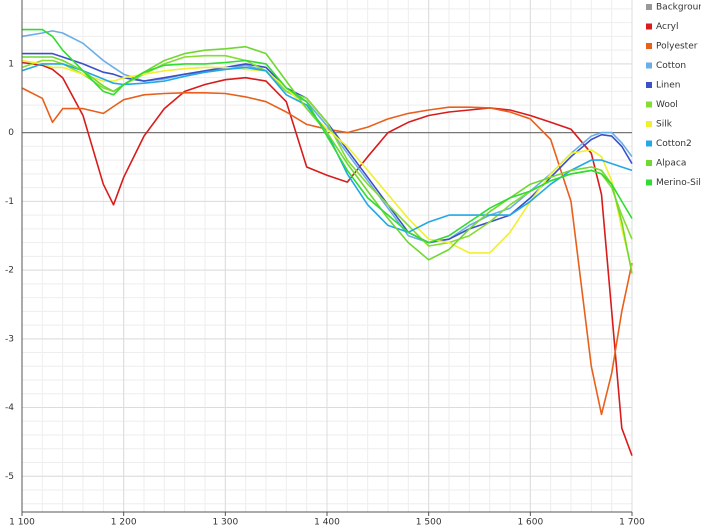  What do you see at coordinates (11, 64) in the screenshot?
I see `y-tick-label: 1` at bounding box center [11, 64].